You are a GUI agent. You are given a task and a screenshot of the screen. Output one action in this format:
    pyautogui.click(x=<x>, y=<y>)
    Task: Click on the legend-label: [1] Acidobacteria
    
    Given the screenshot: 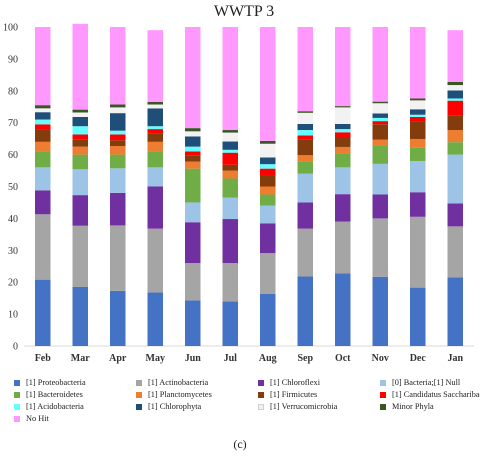 What is the action you would take?
    pyautogui.click(x=55, y=406)
    